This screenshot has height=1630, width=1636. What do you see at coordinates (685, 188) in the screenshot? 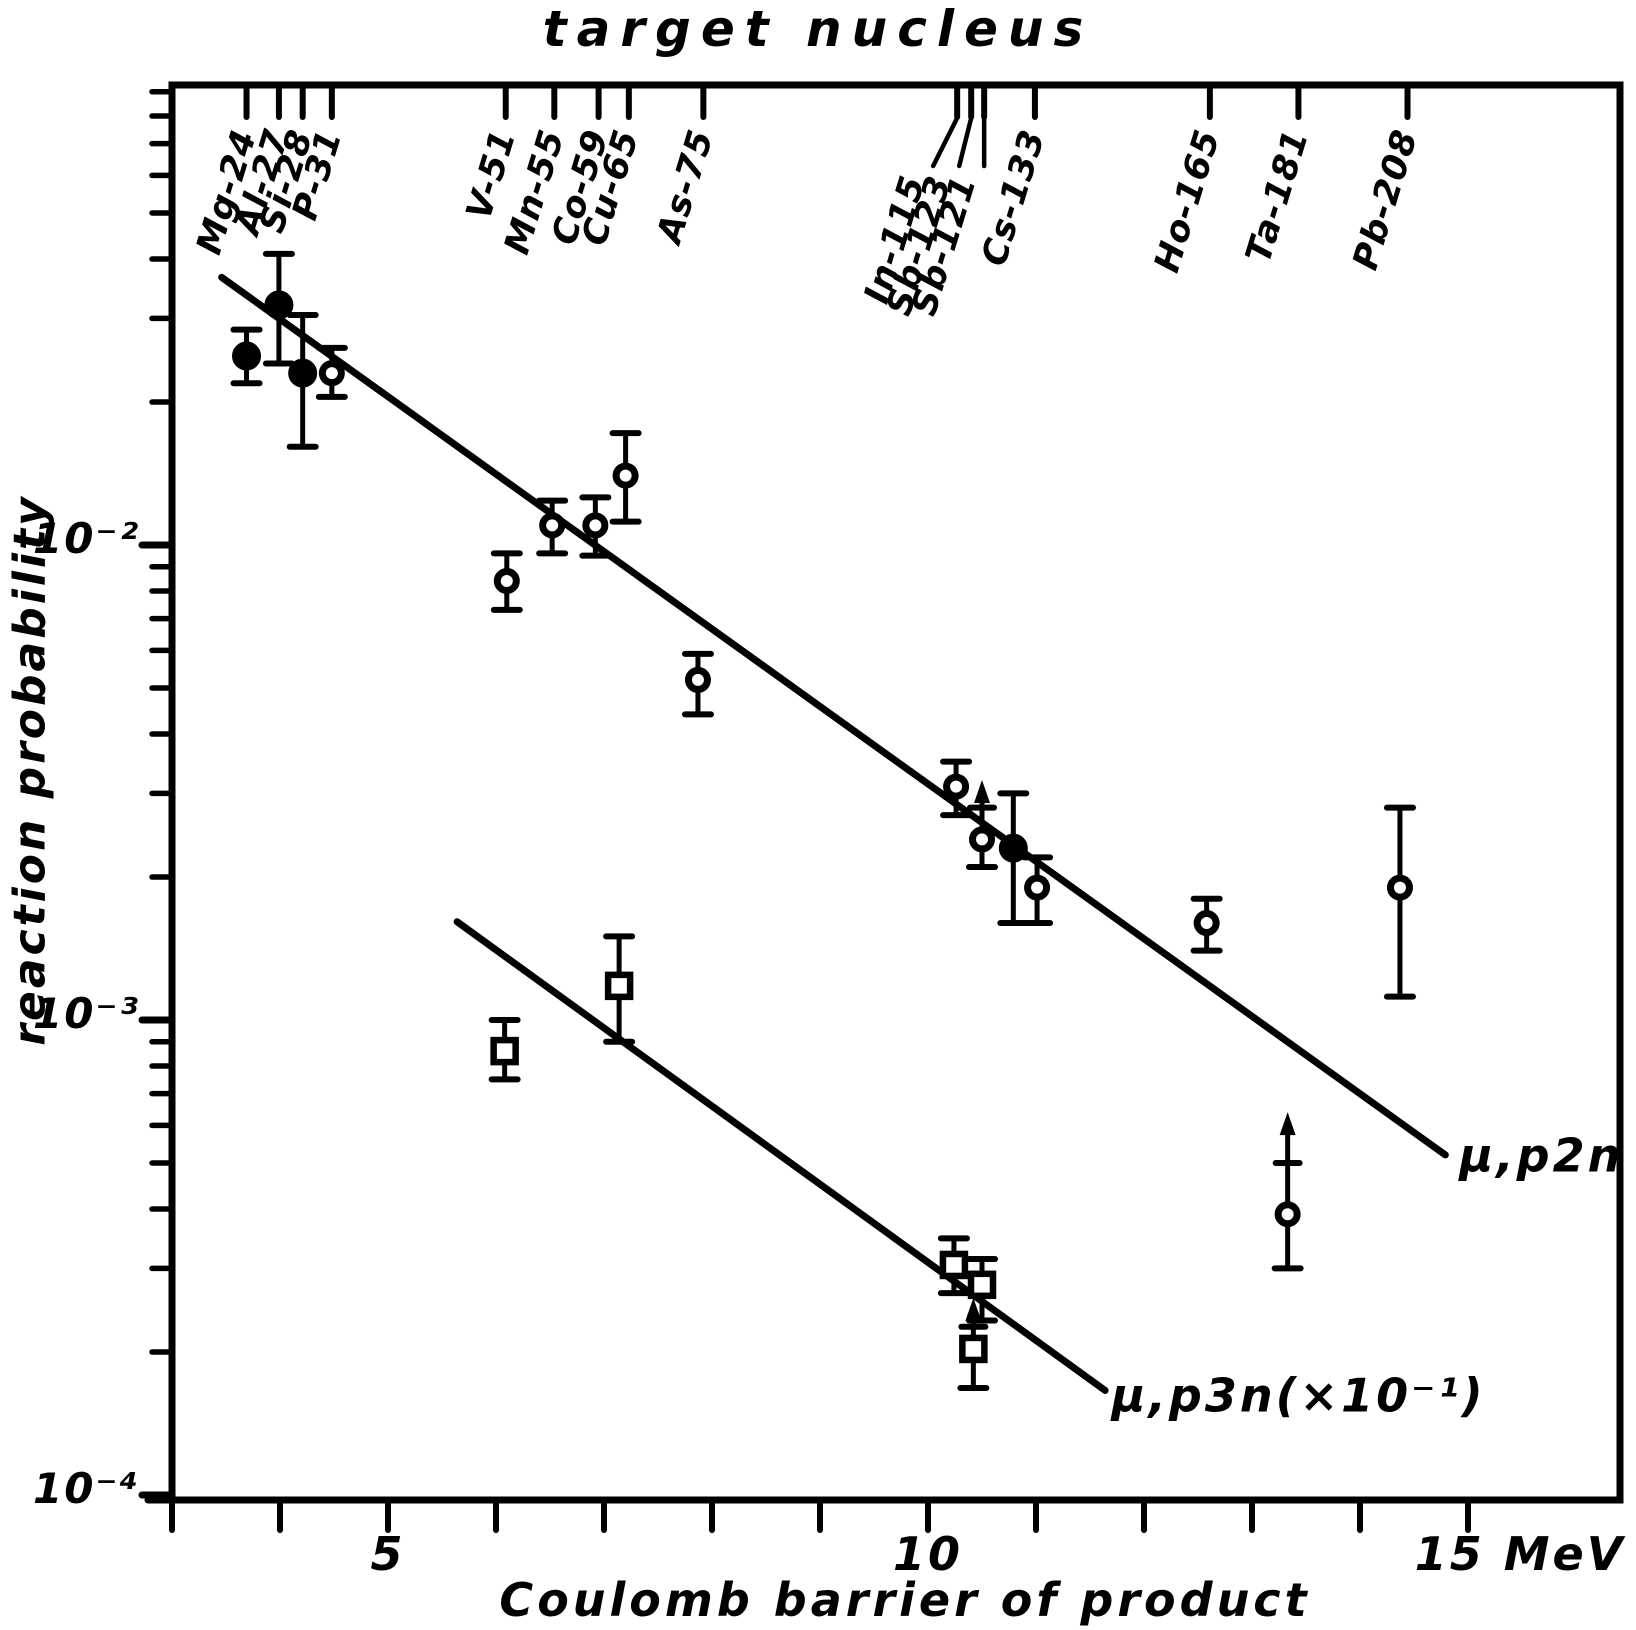
I see `nucleus-label: As-75` at bounding box center [685, 188].